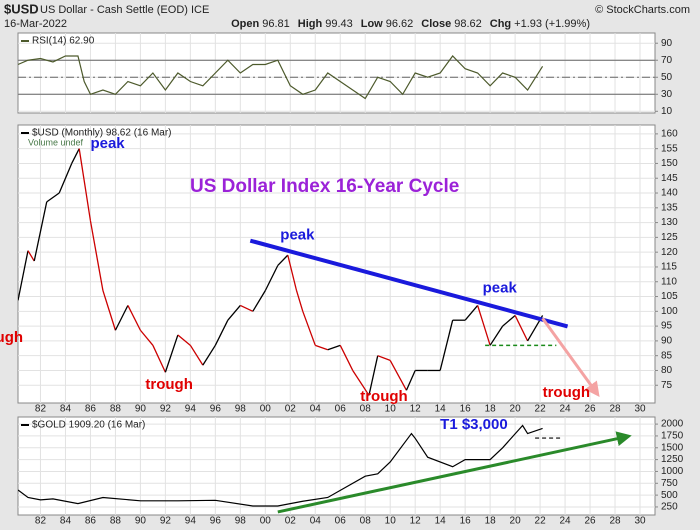  What do you see at coordinates (91, 409) in the screenshot?
I see `x-tick-label: 86` at bounding box center [91, 409].